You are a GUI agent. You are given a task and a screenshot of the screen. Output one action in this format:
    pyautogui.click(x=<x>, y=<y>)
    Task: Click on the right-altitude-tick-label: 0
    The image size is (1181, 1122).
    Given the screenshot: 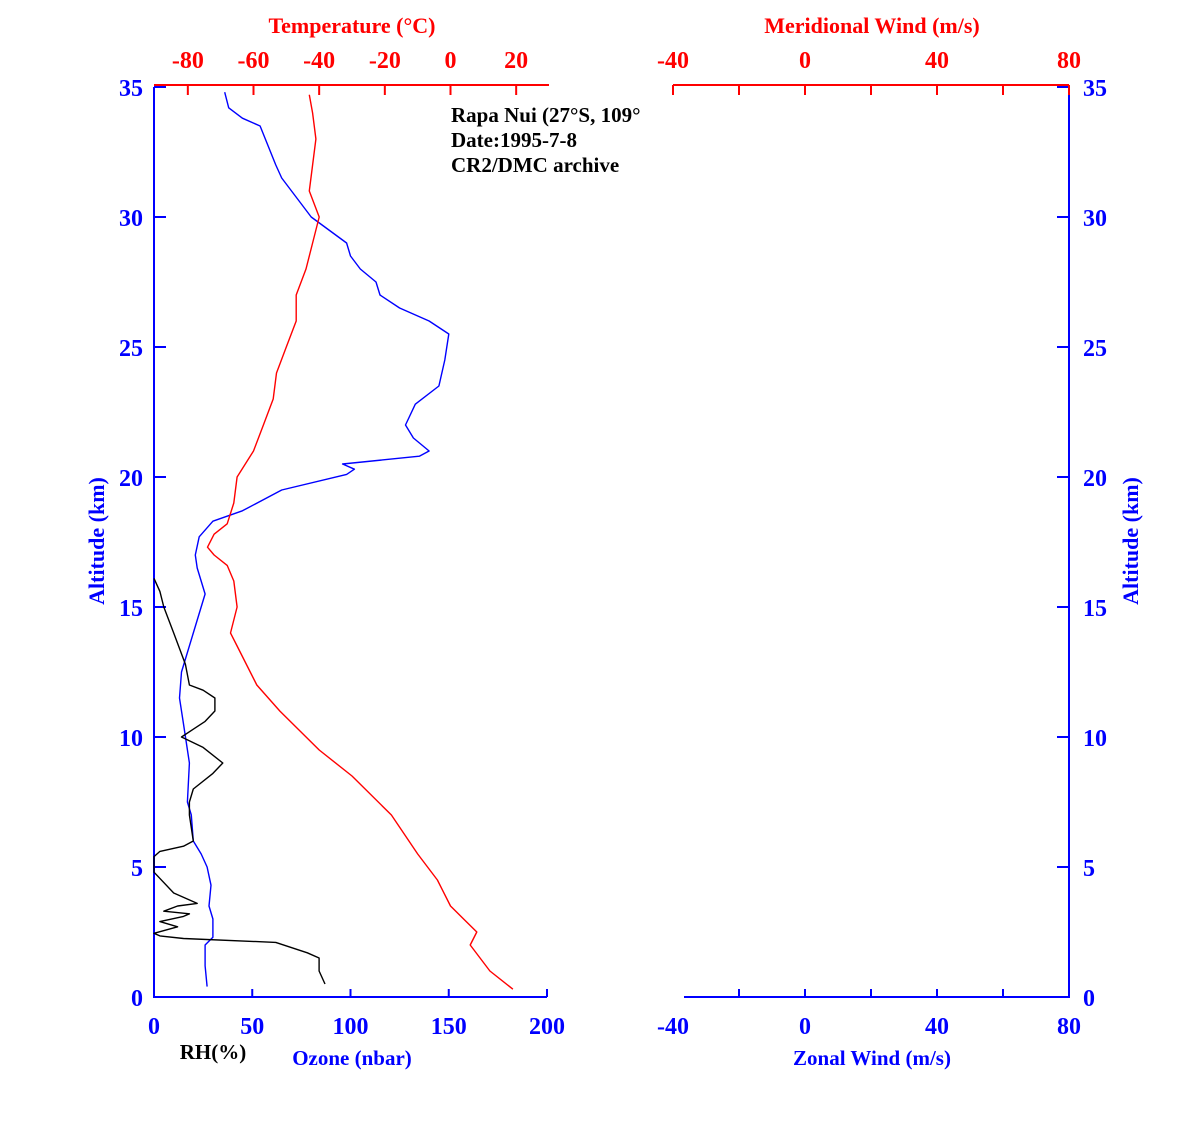 What is the action you would take?
    pyautogui.click(x=1089, y=999)
    